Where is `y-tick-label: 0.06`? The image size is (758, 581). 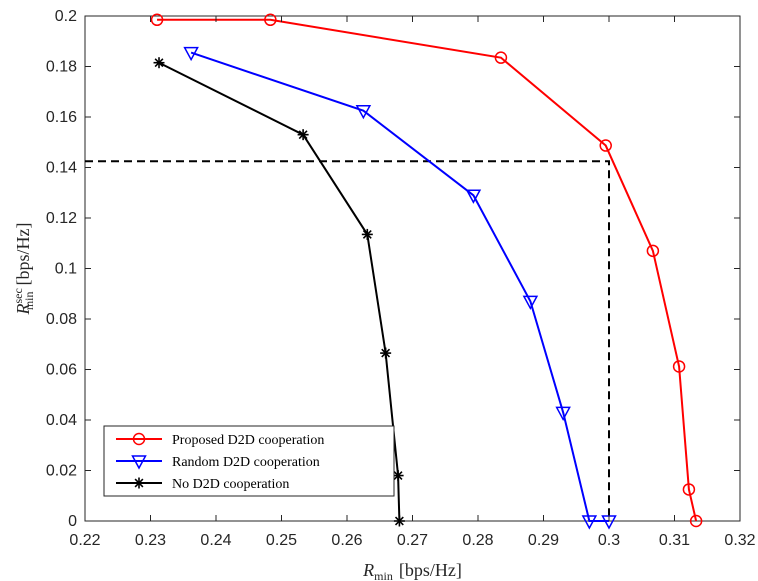 y-tick-label: 0.06 is located at coordinates (61, 370).